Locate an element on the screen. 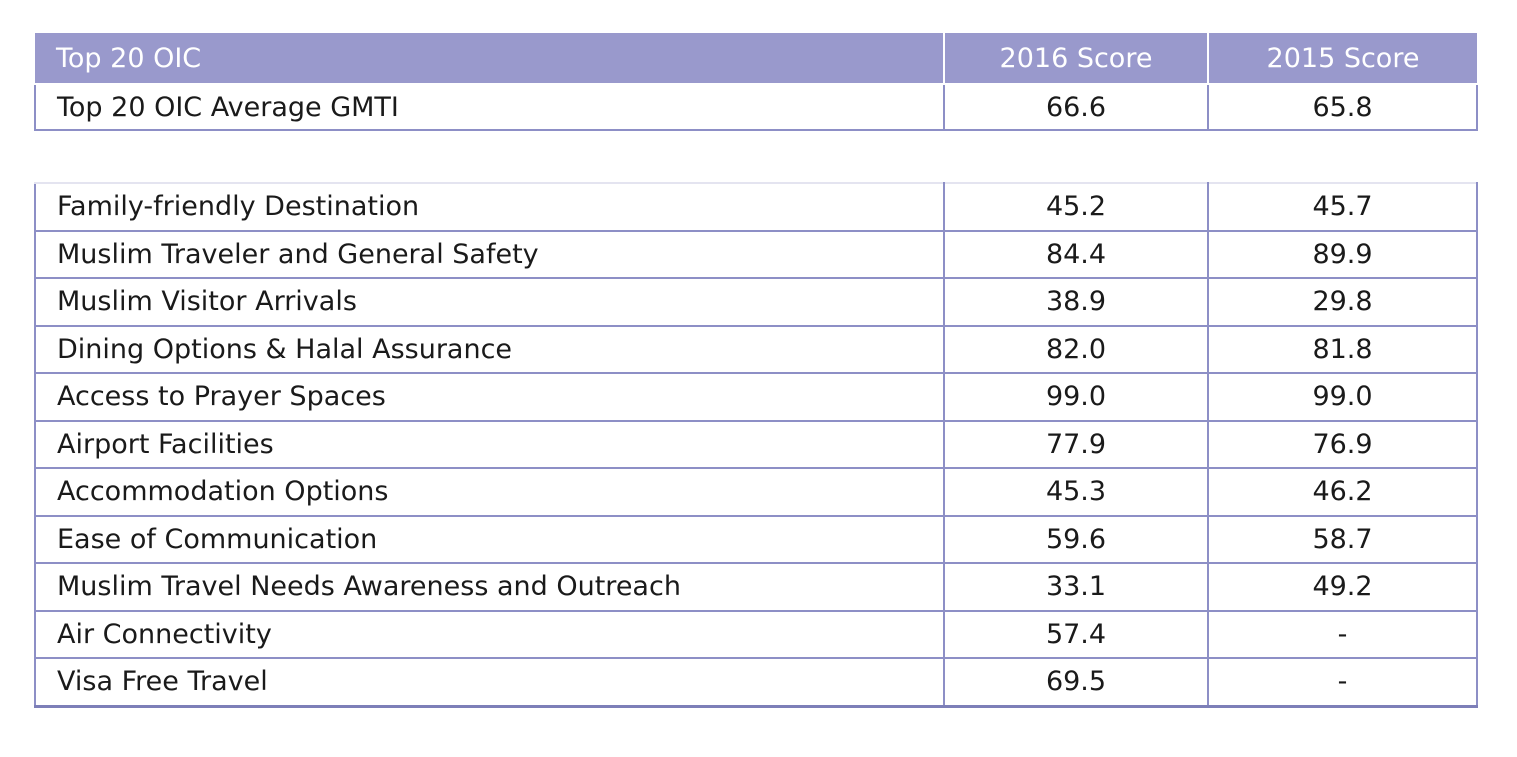 This screenshot has height=757, width=1517. row-score-2015: 89.9 is located at coordinates (1342, 254).